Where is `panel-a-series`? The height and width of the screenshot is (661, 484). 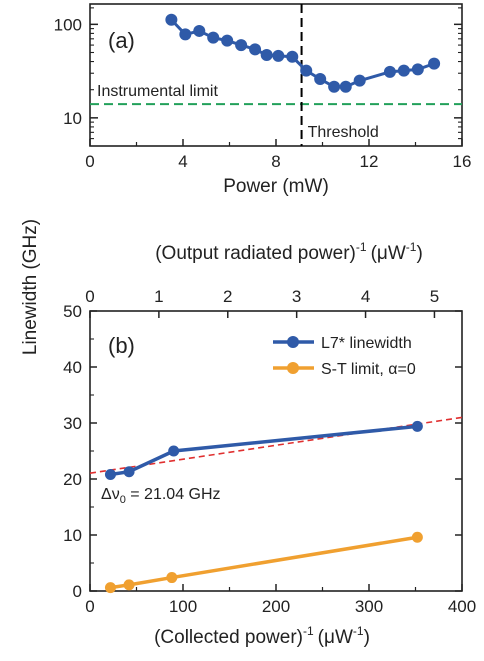
panel-a-series is located at coordinates (303, 53).